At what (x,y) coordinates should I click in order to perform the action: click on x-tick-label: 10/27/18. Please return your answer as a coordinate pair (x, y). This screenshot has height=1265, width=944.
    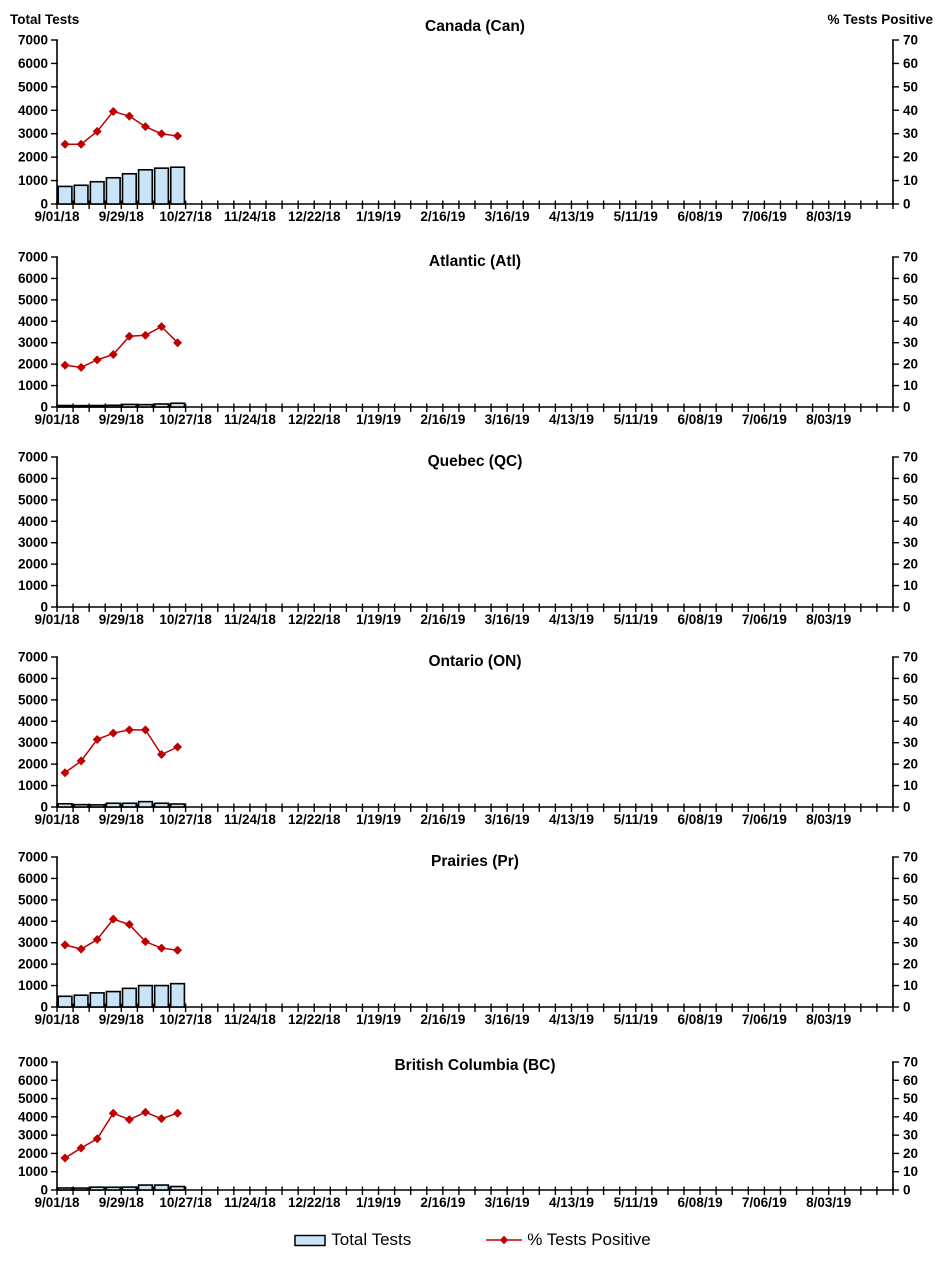
    Looking at the image, I should click on (185, 619).